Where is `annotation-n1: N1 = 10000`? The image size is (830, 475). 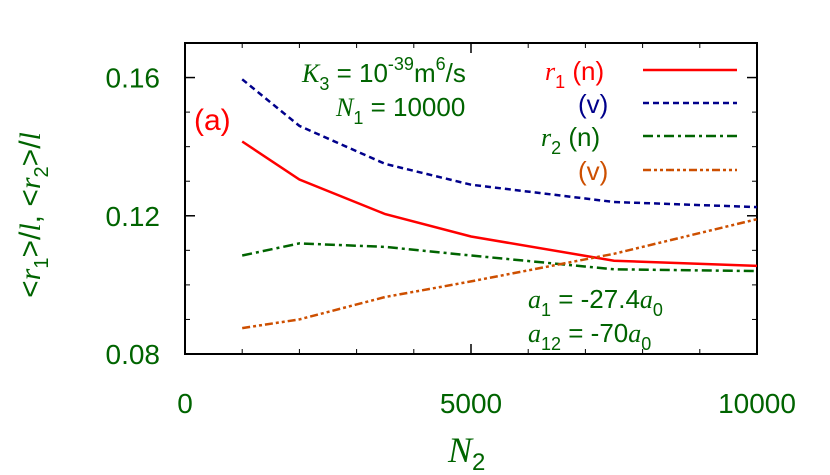
annotation-n1: N1 = 10000 is located at coordinates (400, 110).